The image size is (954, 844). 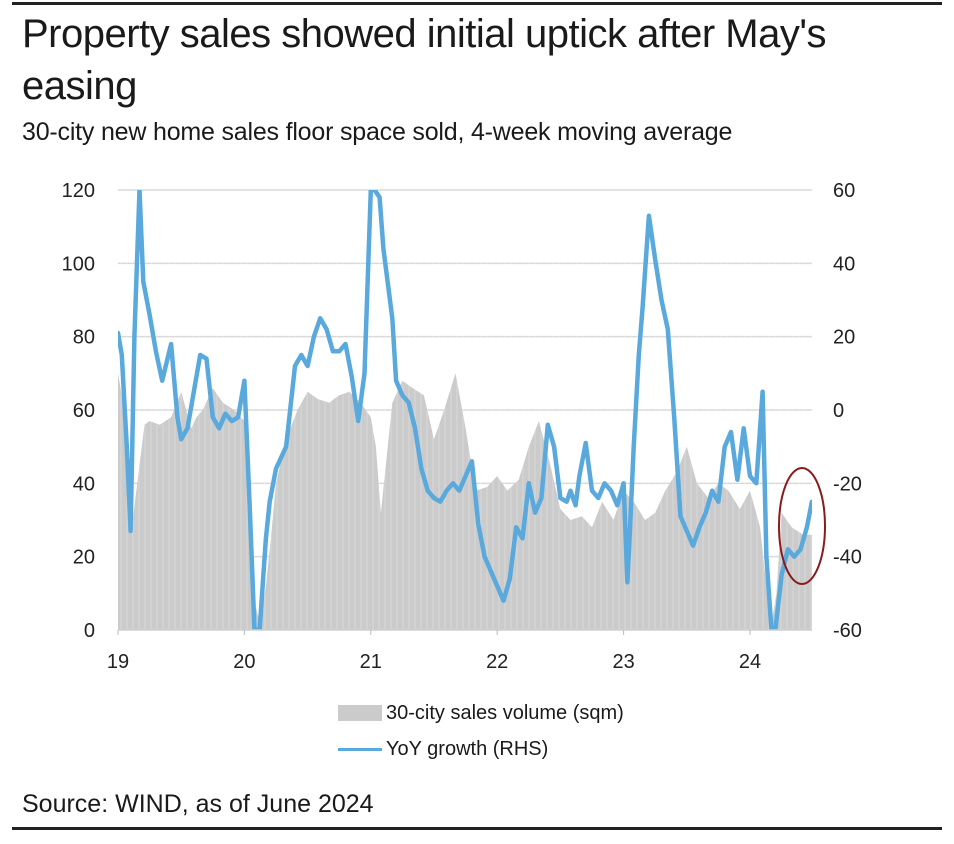 What do you see at coordinates (84, 558) in the screenshot?
I see `y-left-tick-label: 20` at bounding box center [84, 558].